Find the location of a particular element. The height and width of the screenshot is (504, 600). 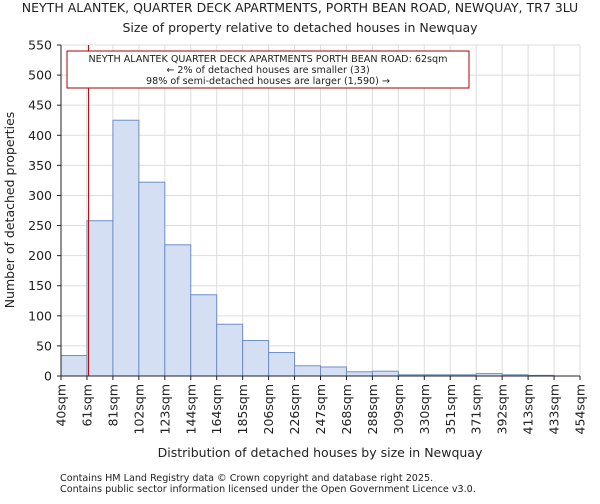

bar-61sqm is located at coordinates (100, 298).